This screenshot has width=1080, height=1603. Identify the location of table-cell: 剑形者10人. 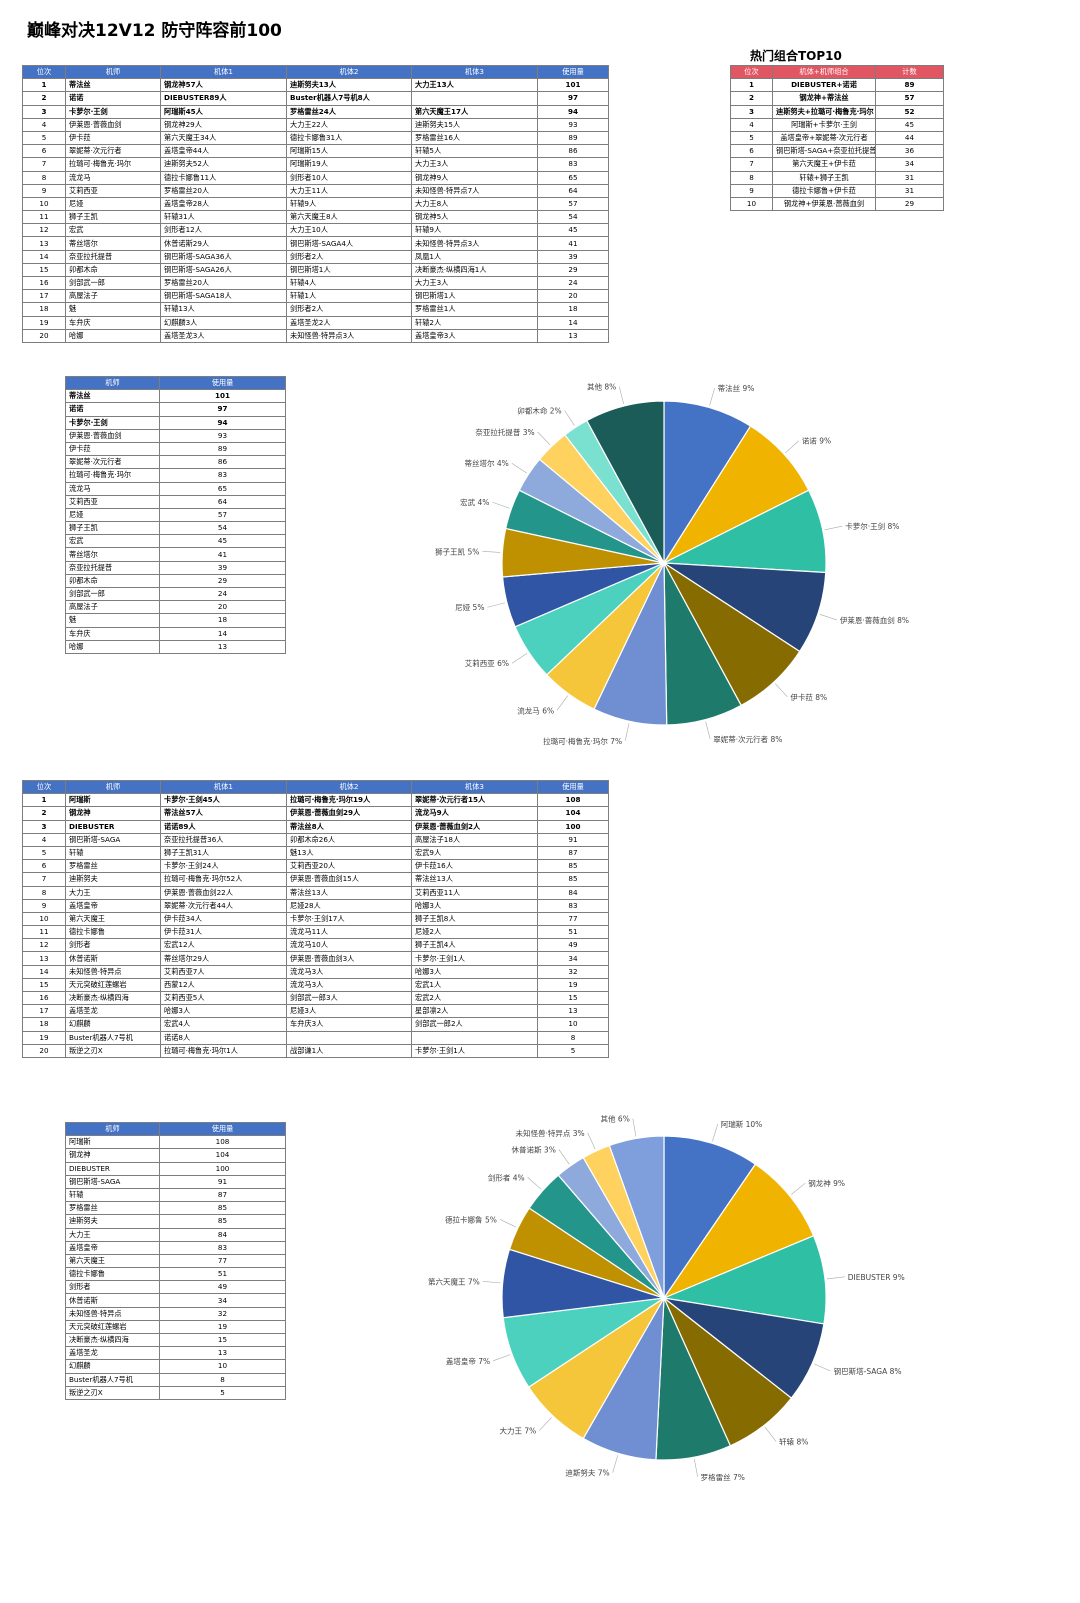
(349, 177).